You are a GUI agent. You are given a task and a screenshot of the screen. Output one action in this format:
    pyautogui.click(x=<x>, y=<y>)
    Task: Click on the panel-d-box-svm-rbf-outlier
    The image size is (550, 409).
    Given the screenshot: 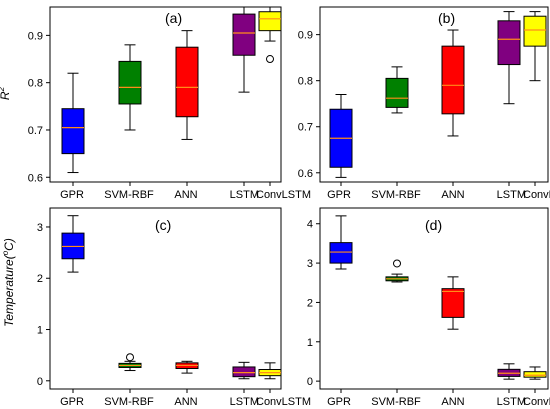 What is the action you would take?
    pyautogui.click(x=397, y=263)
    